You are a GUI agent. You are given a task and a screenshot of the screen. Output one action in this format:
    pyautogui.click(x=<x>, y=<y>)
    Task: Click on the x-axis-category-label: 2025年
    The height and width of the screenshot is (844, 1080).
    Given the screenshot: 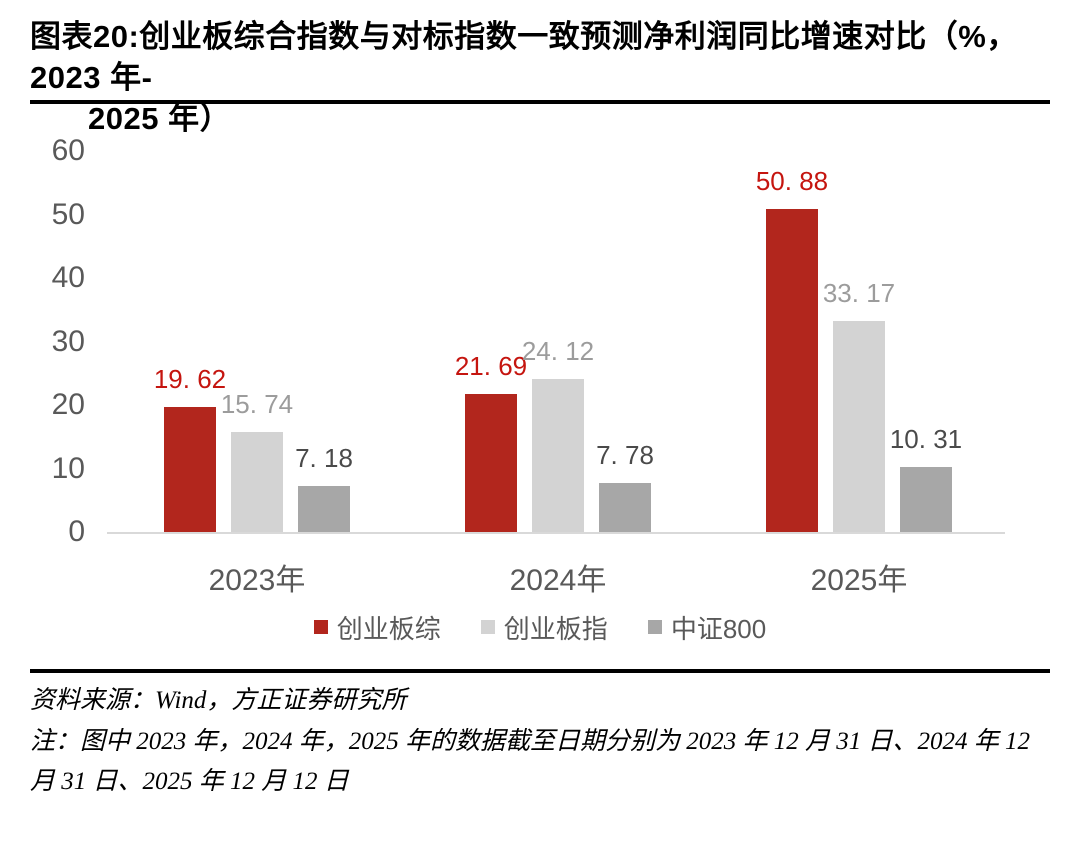 What is the action you would take?
    pyautogui.click(x=859, y=580)
    